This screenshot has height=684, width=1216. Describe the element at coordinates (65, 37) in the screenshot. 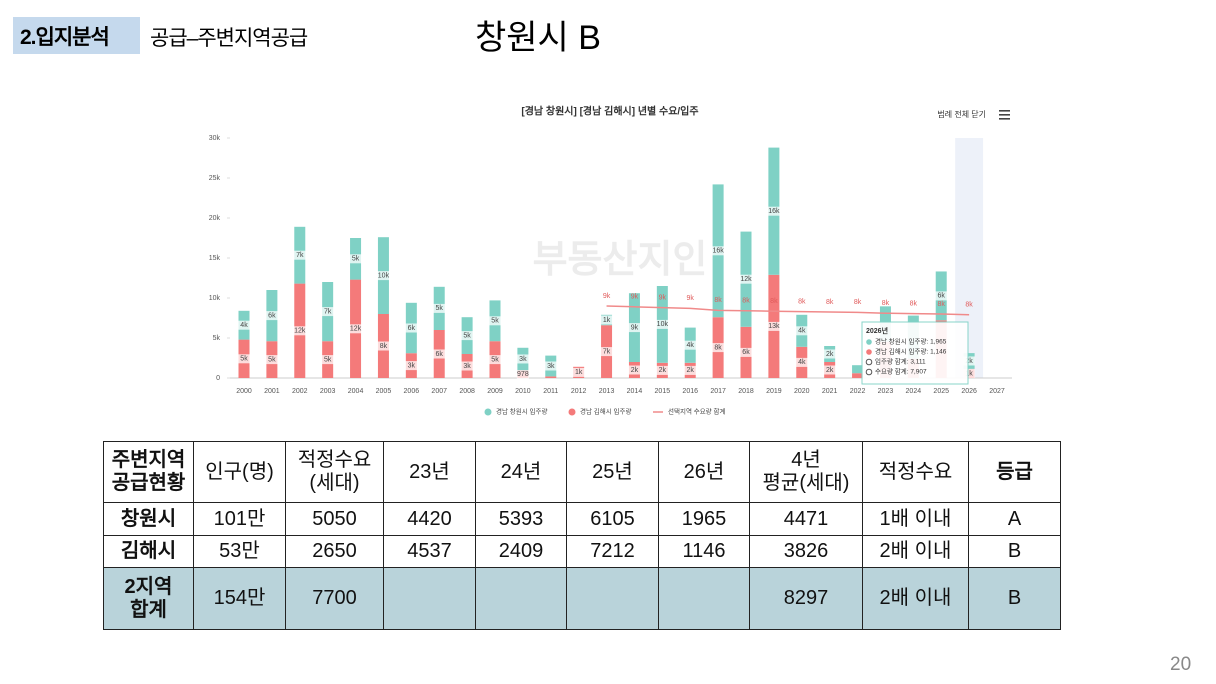

I see `section-label: 2.입지분석` at that location.